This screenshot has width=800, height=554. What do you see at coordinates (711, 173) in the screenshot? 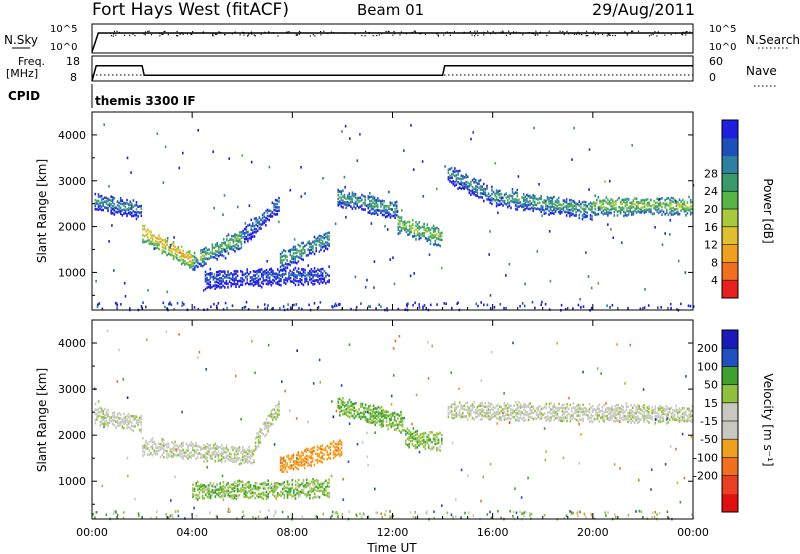
I see `colorbar-tick-label: 28` at bounding box center [711, 173].